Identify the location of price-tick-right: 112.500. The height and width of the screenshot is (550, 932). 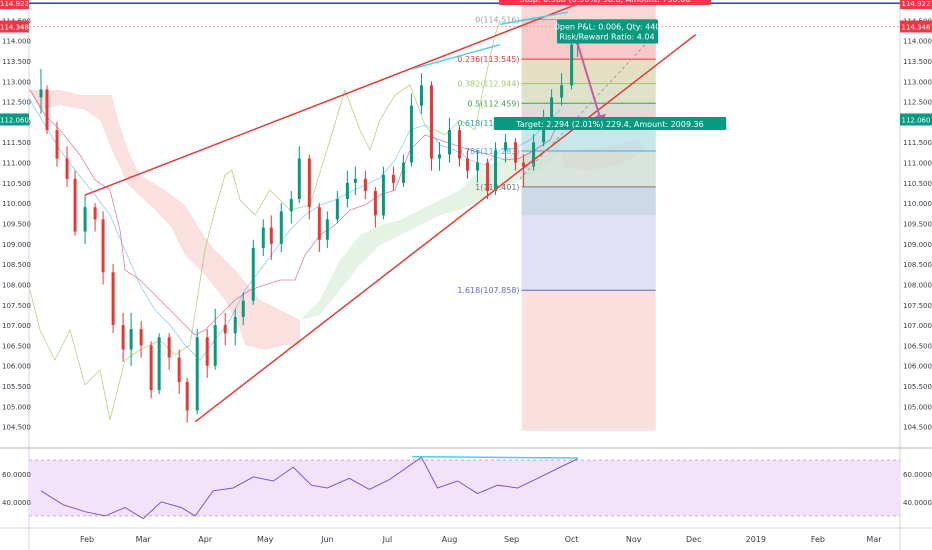
(917, 103).